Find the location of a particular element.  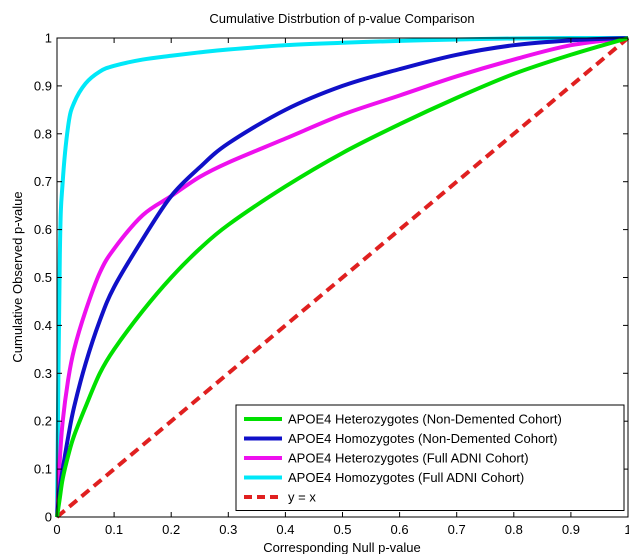

legend-label-1: APOE4 Homozygotes (Non-Demented Cohort) is located at coordinates (423, 438).